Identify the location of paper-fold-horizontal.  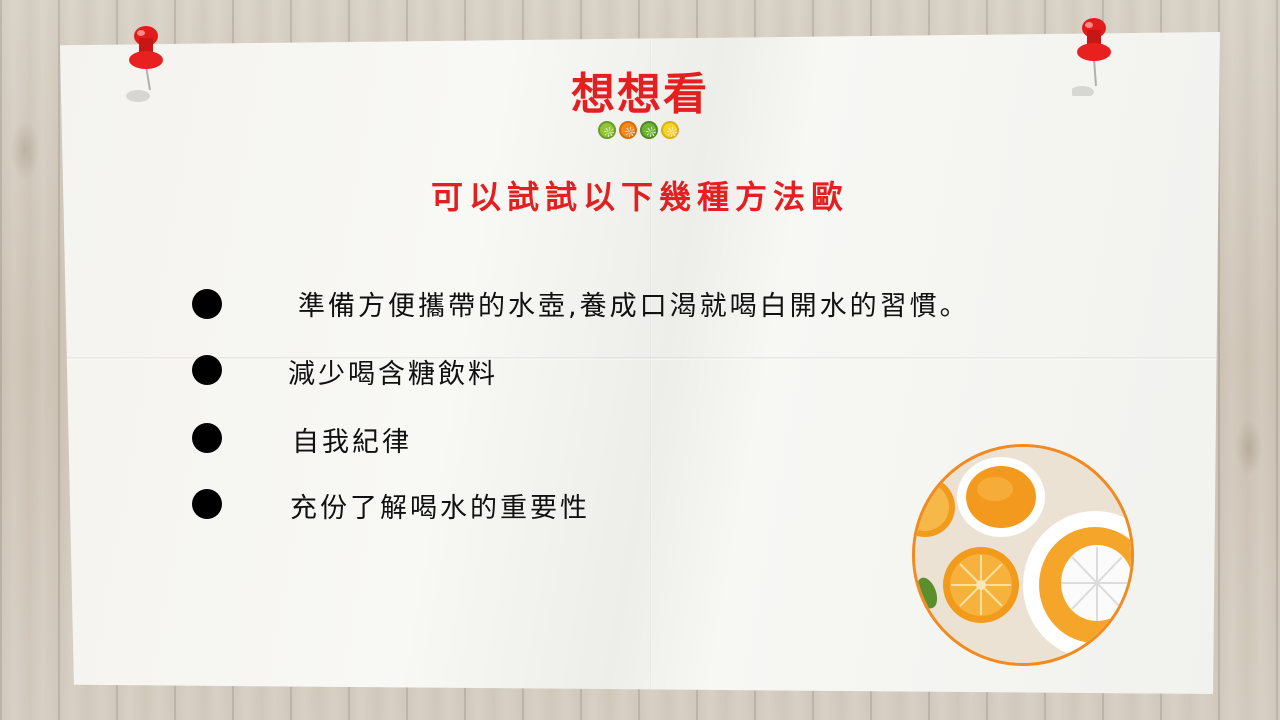
(640, 358).